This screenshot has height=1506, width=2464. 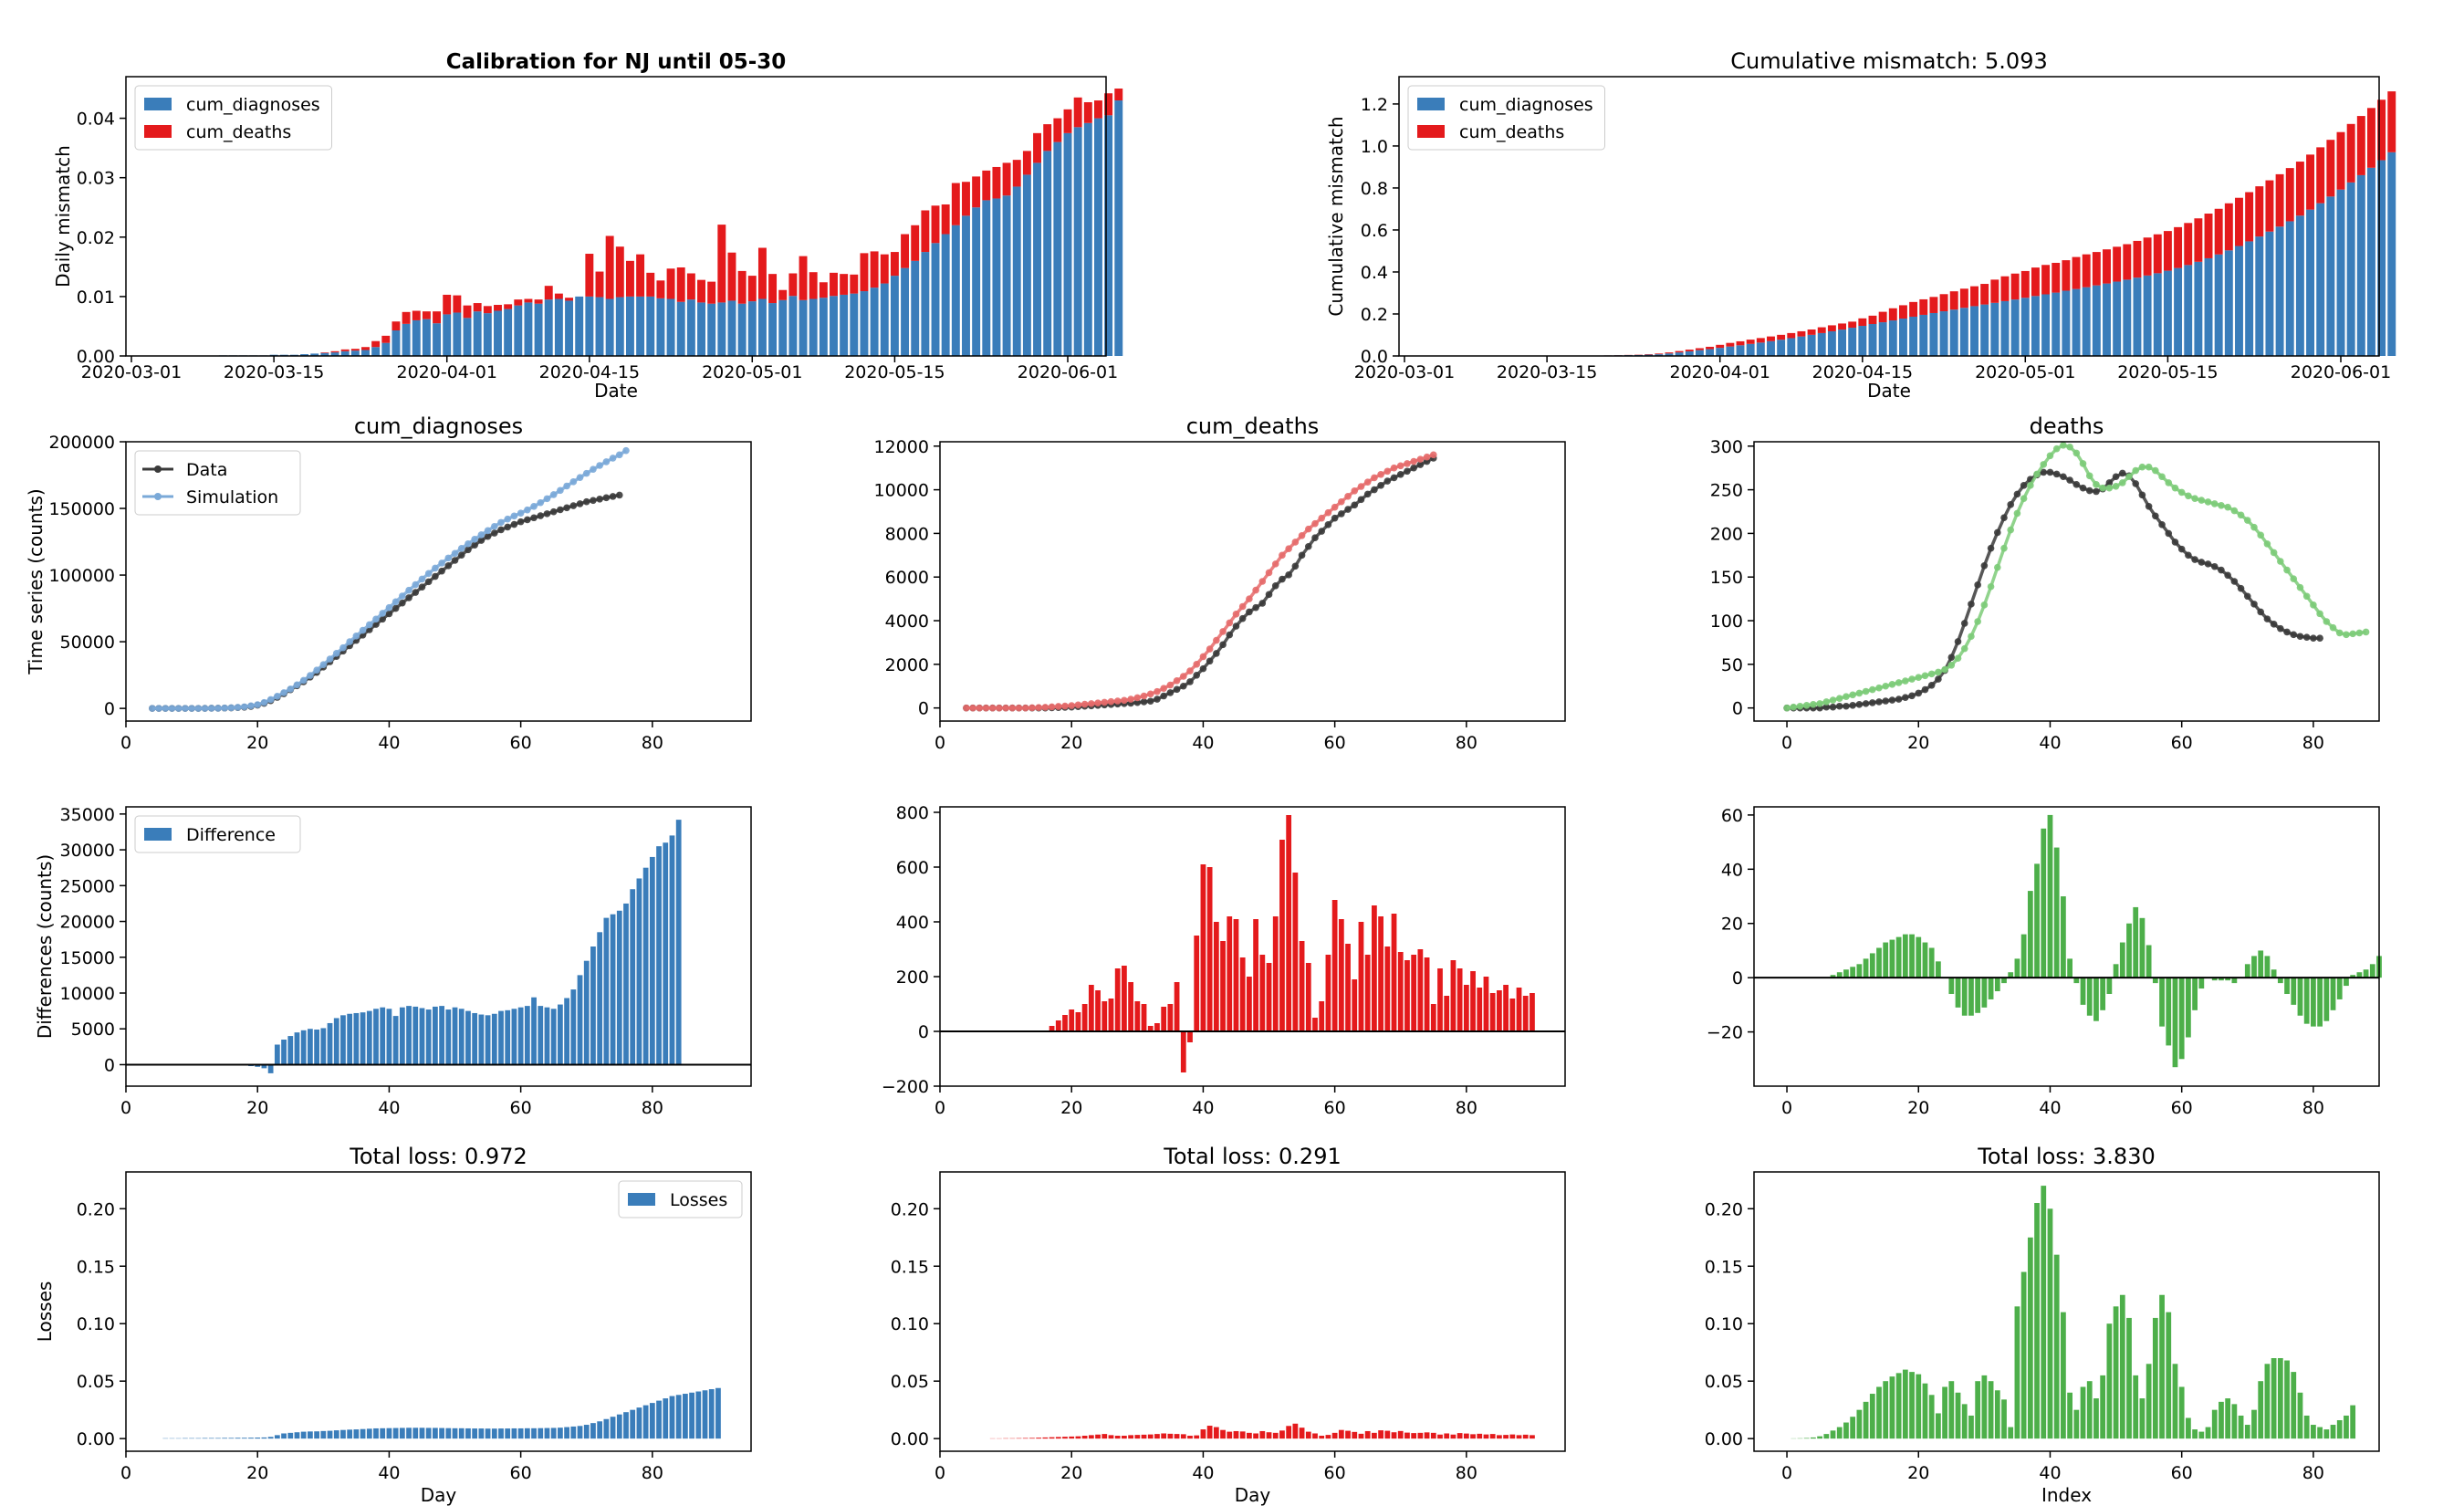 What do you see at coordinates (233, 118) in the screenshot?
I see `legend: cum_diagnoses cum_deaths` at bounding box center [233, 118].